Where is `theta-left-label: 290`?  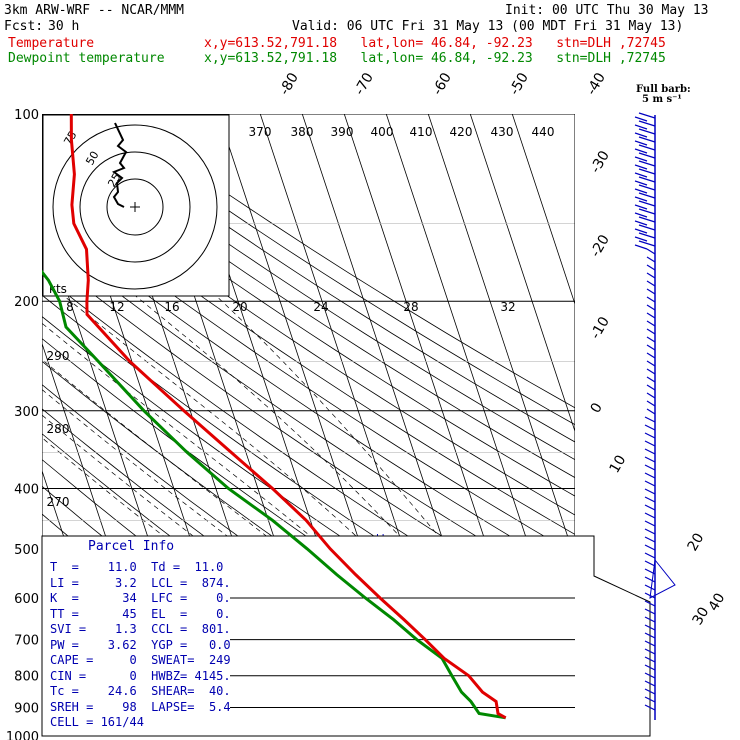
theta-left-label: 290 is located at coordinates (58, 356).